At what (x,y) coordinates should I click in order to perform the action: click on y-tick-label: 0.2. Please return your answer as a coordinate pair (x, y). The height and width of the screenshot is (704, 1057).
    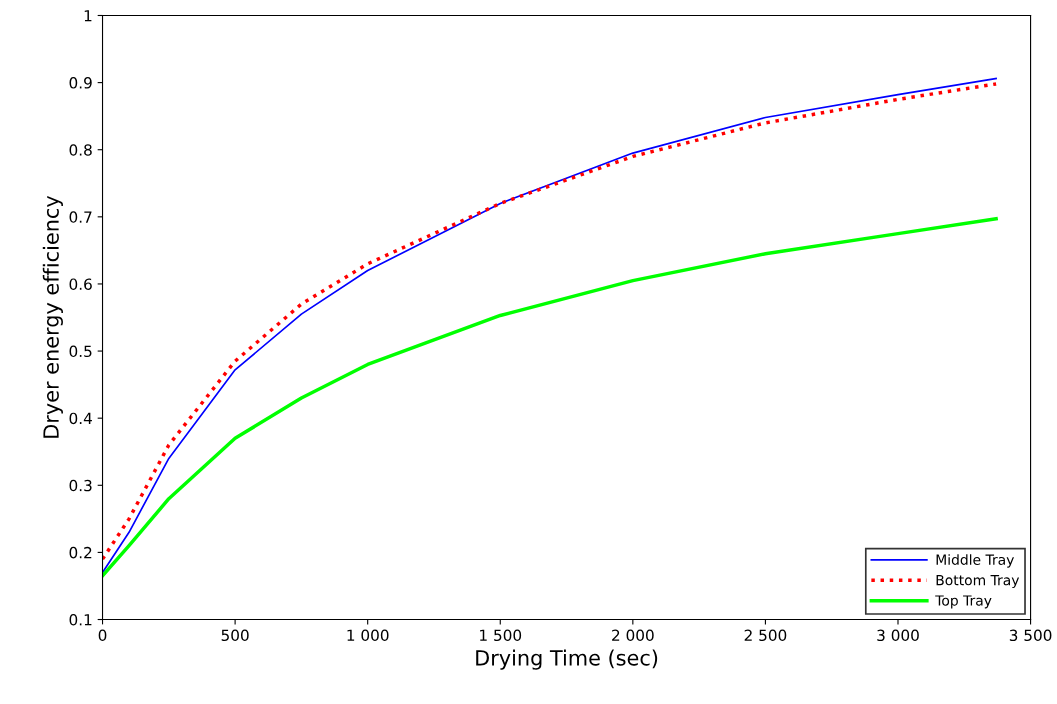
    Looking at the image, I should click on (80, 552).